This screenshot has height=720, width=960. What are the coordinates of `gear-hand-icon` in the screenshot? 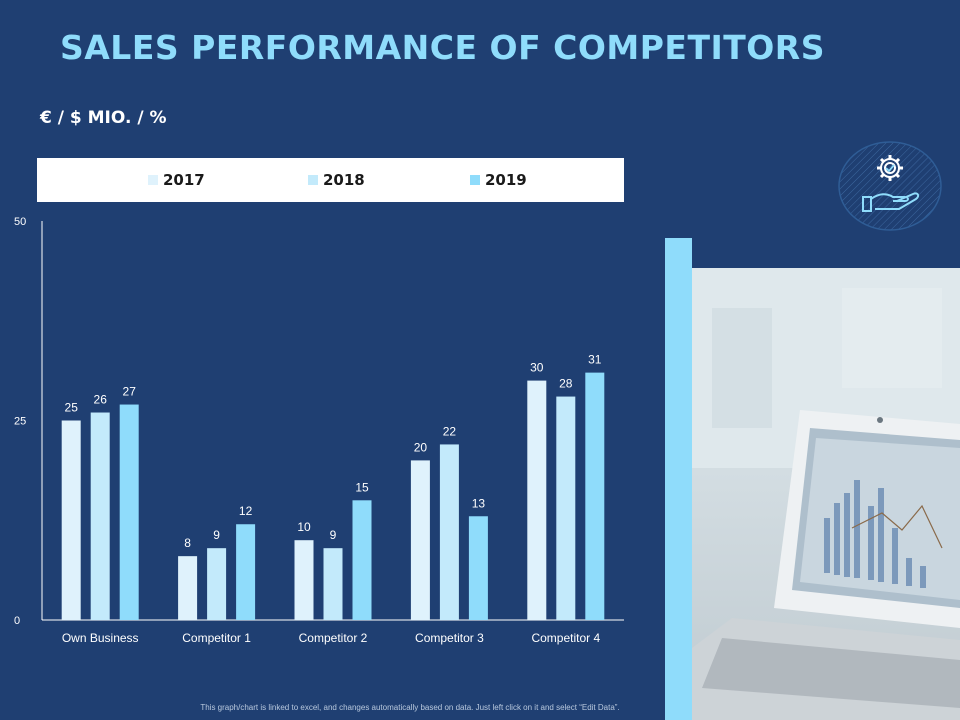 It's located at (890, 186).